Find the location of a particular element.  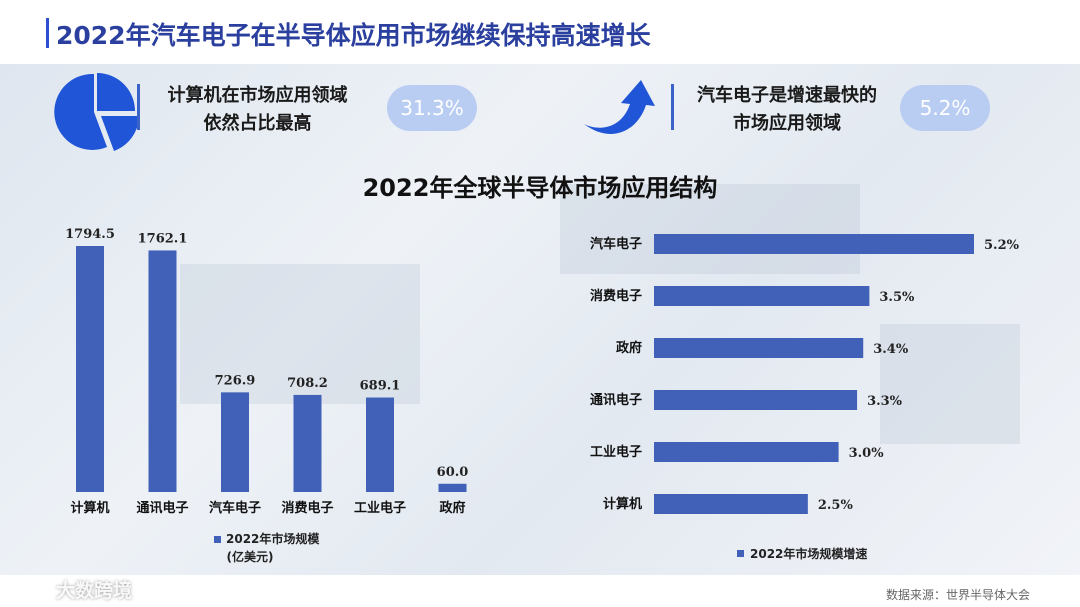

legend-label: (亿美元) is located at coordinates (250, 556).